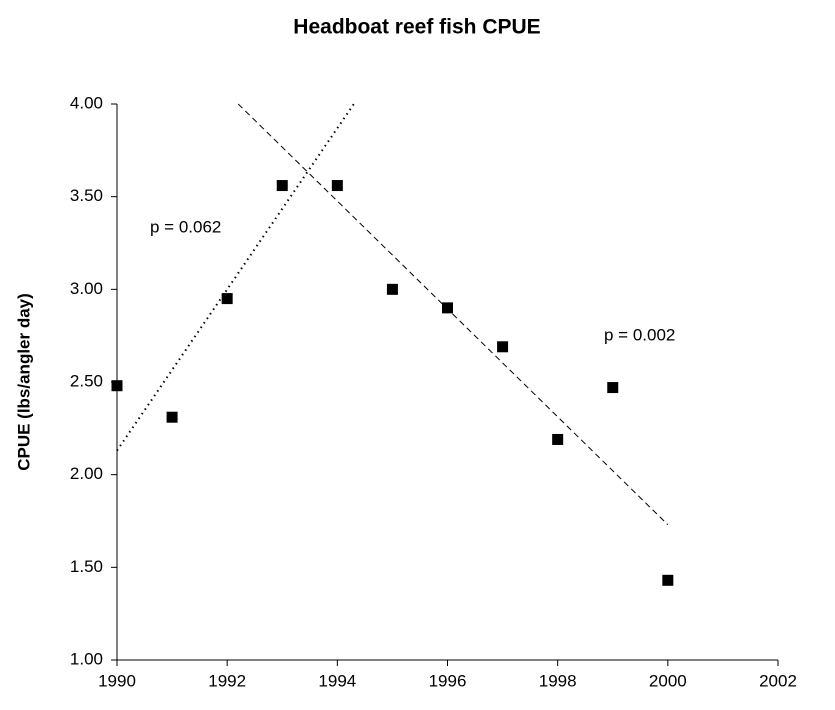 The width and height of the screenshot is (835, 710). I want to click on y-tick-label: 3.00, so click(86, 288).